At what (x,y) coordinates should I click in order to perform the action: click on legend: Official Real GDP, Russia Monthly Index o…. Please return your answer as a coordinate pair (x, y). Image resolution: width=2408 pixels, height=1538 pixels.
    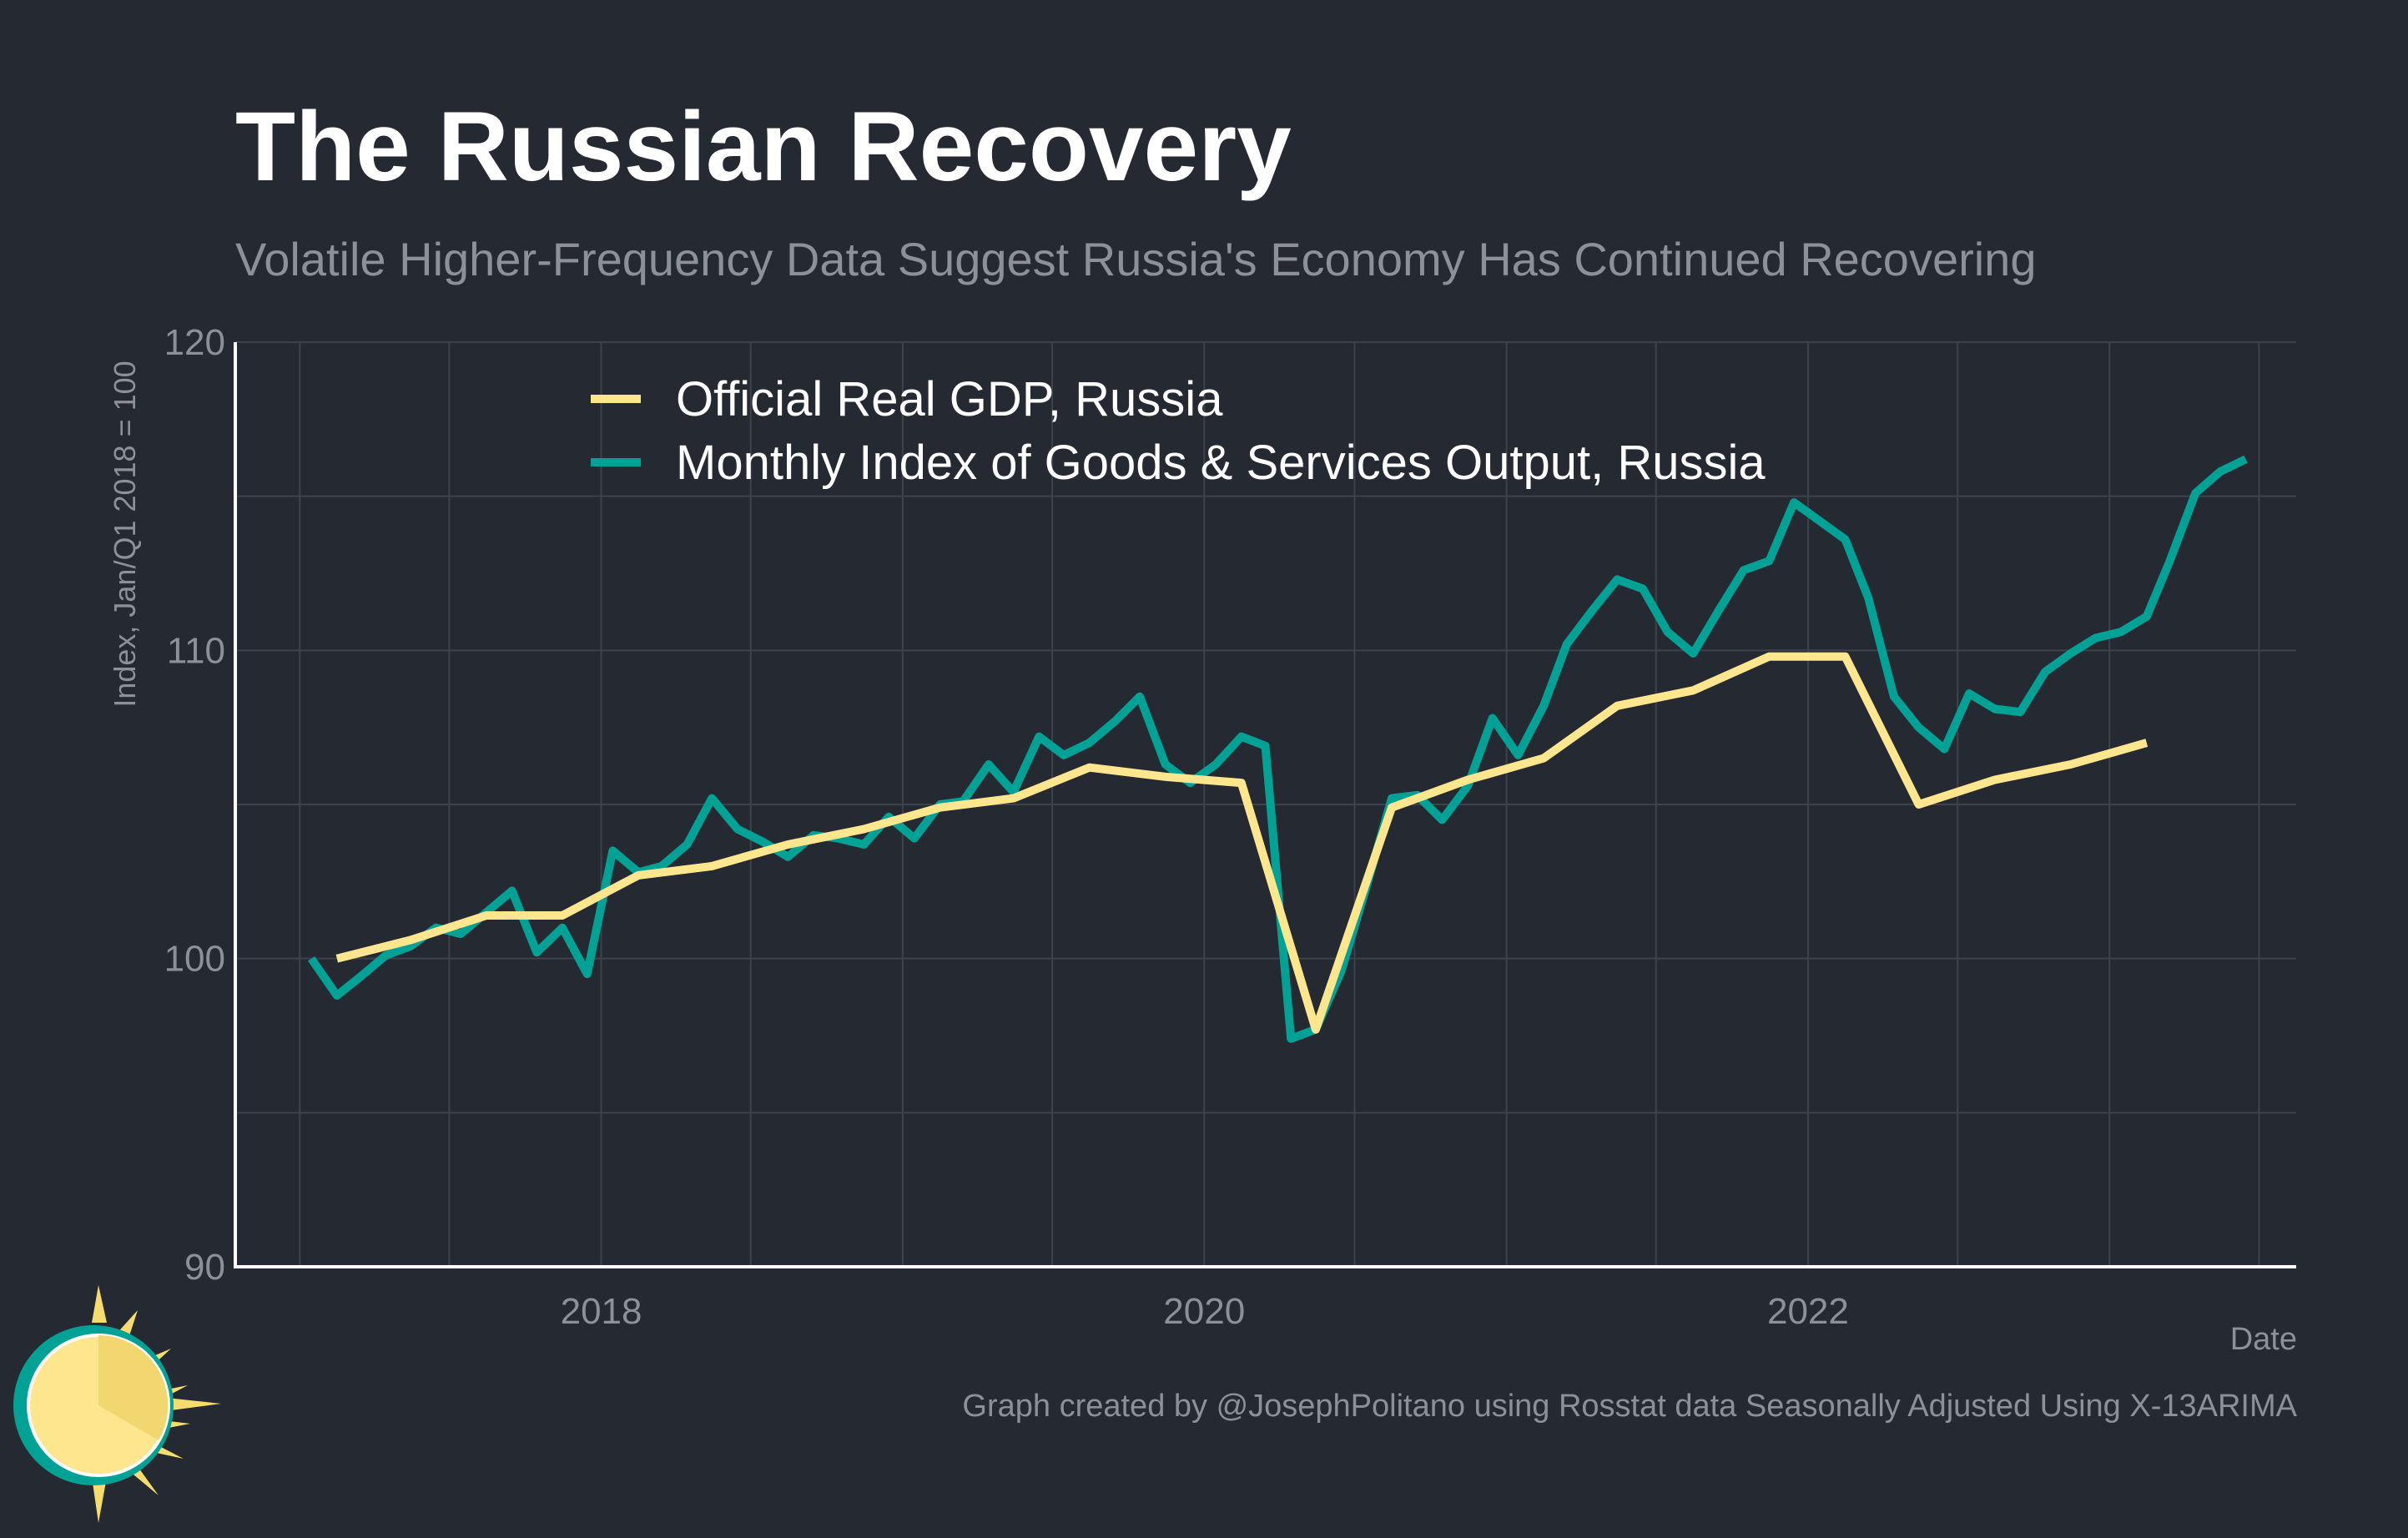
    Looking at the image, I should click on (1178, 431).